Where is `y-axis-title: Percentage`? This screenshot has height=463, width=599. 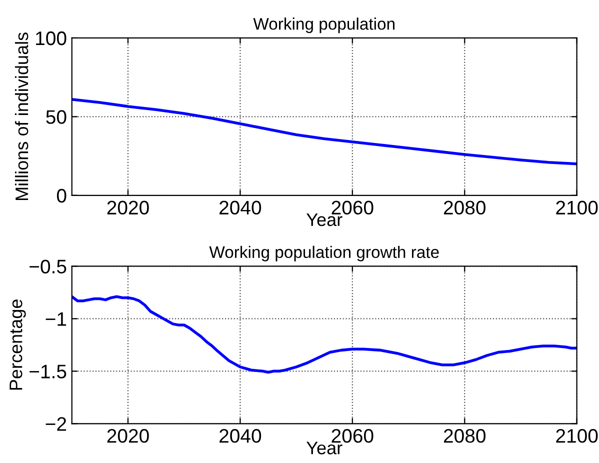
y-axis-title: Percentage is located at coordinates (18, 345).